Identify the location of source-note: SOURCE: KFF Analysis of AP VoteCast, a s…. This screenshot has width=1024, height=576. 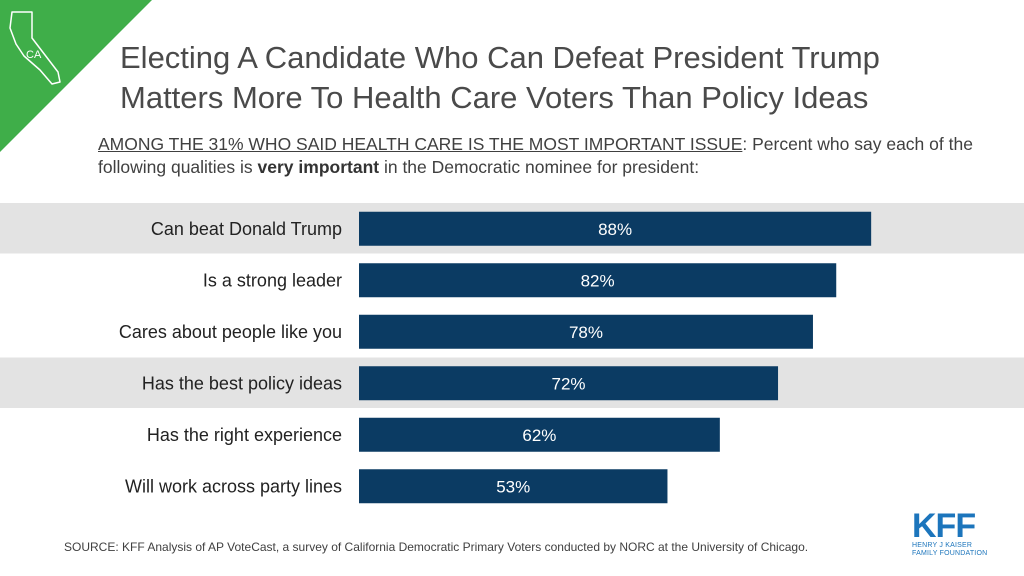
(436, 547).